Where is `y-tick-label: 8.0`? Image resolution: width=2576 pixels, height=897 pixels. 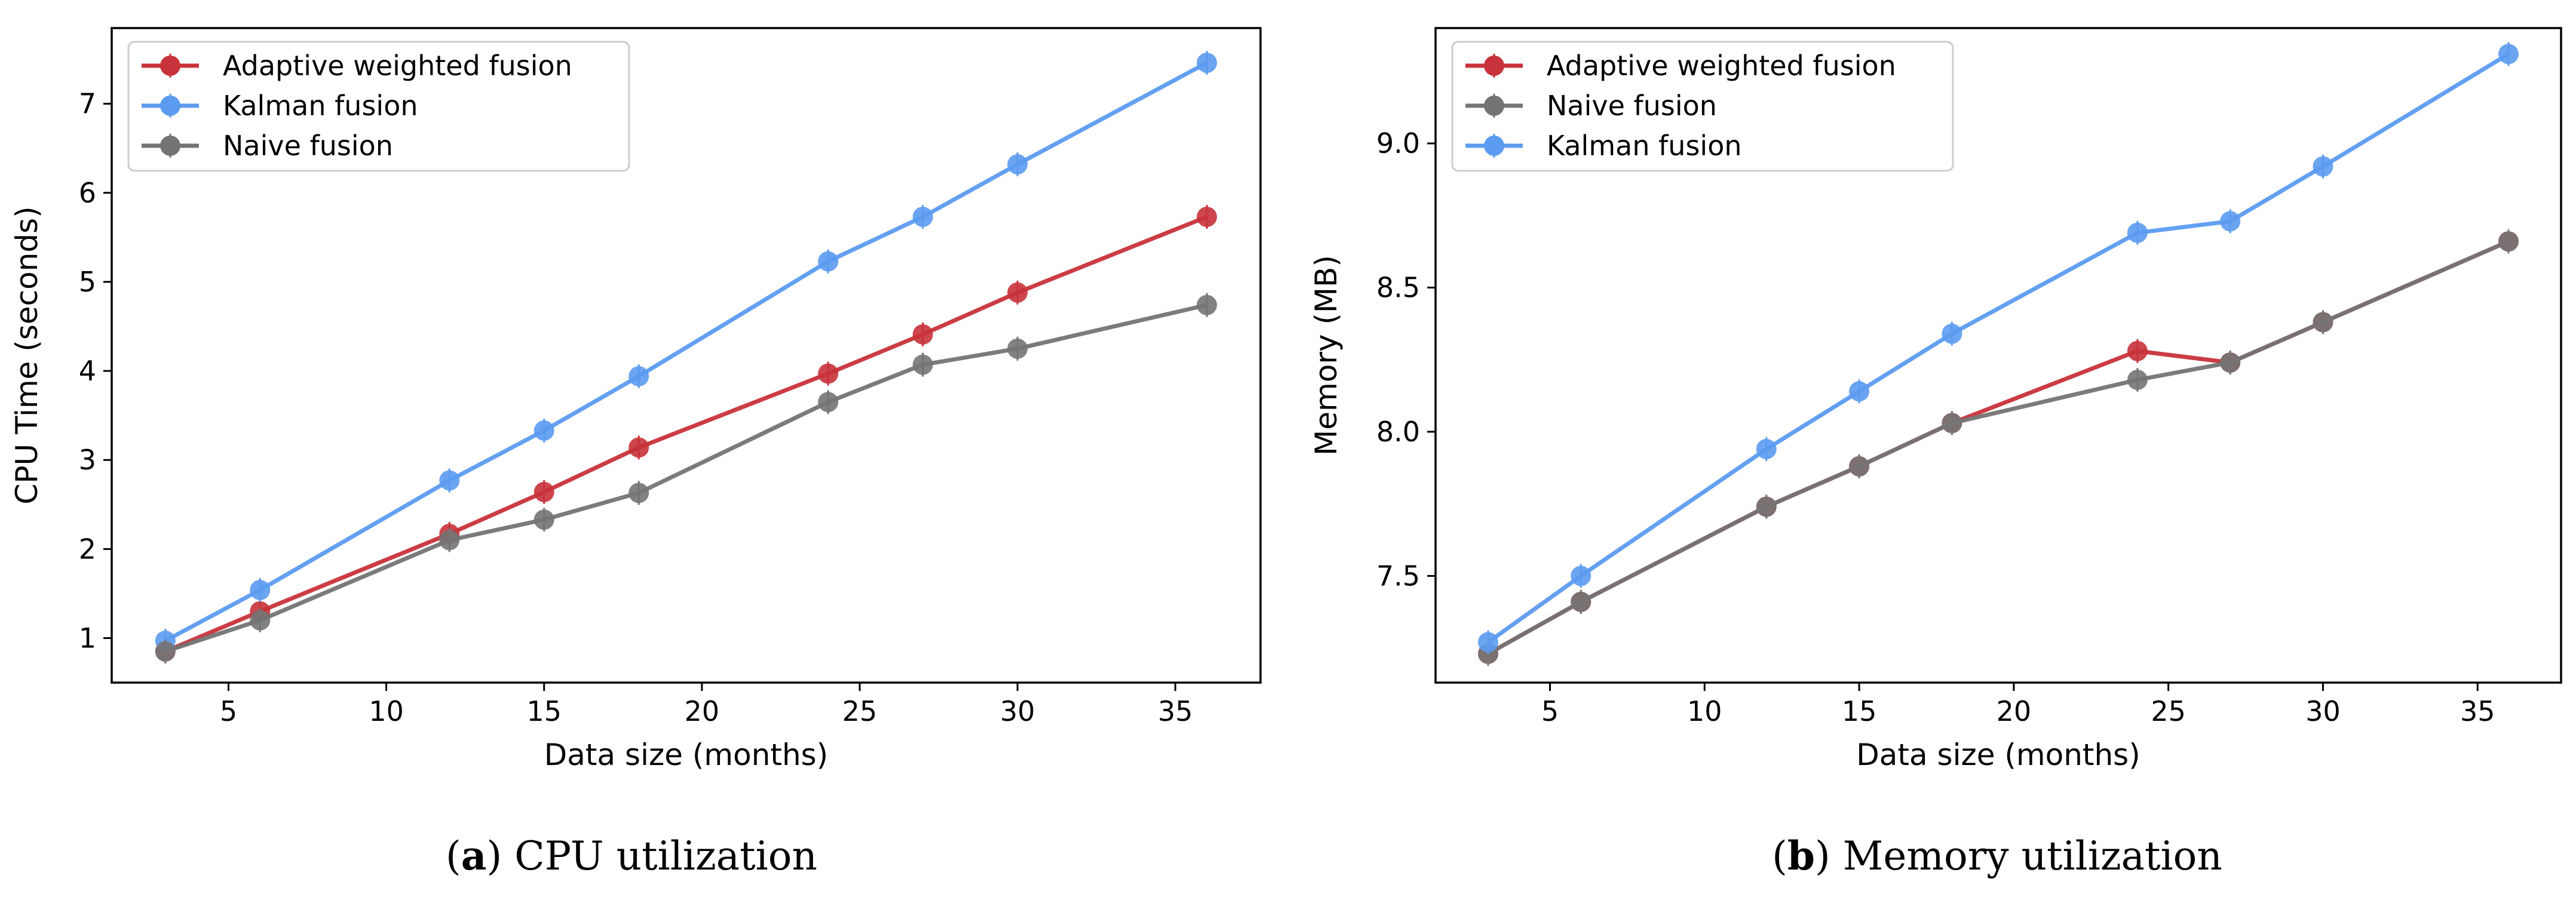 y-tick-label: 8.0 is located at coordinates (1398, 432).